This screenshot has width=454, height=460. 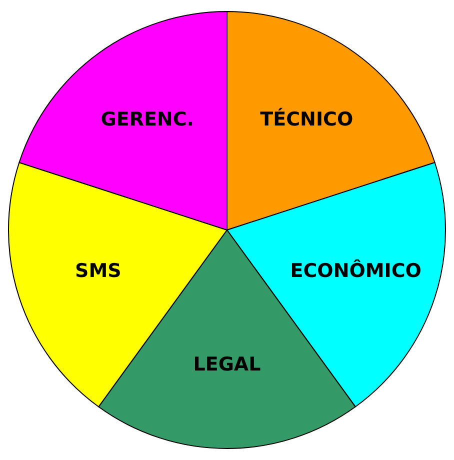 What do you see at coordinates (147, 119) in the screenshot?
I see `slice-label: GERENC.` at bounding box center [147, 119].